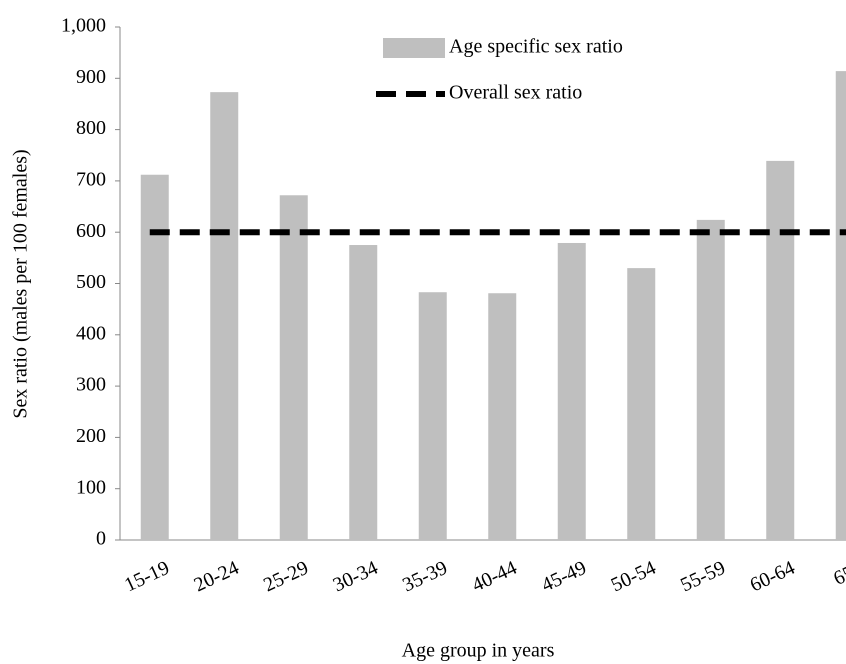 This screenshot has height=664, width=846. What do you see at coordinates (91, 282) in the screenshot?
I see `y-tick-label: 500` at bounding box center [91, 282].